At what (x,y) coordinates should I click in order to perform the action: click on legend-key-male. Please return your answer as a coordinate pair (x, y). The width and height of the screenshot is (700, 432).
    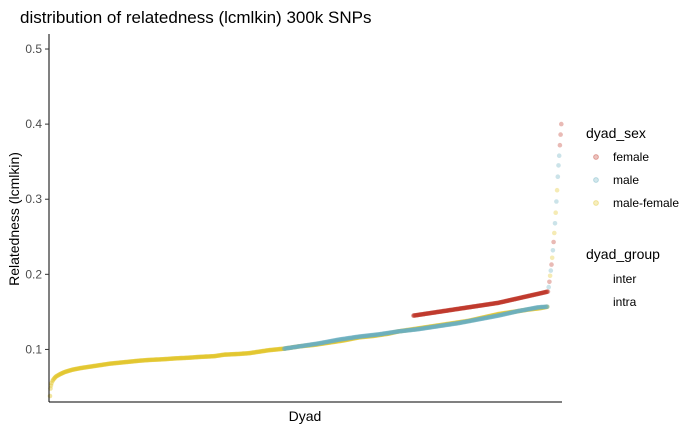
    Looking at the image, I should click on (596, 180).